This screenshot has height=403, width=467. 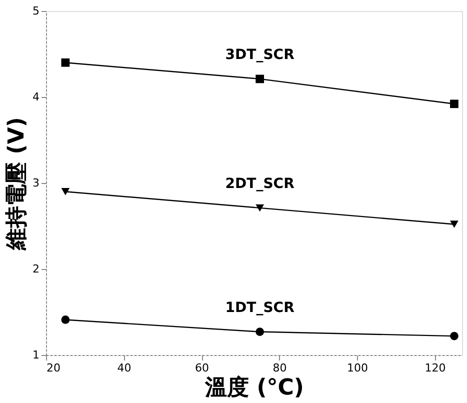 I want to click on y-tick-label: 5, so click(x=36, y=11).